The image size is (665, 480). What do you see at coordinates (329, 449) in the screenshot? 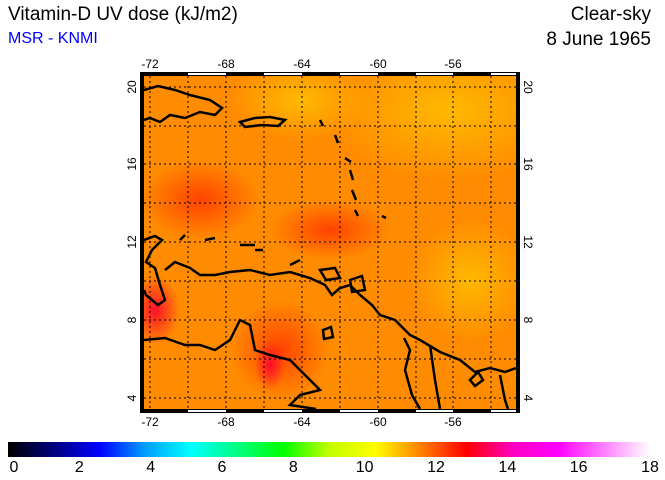
I see `colorbar` at bounding box center [329, 449].